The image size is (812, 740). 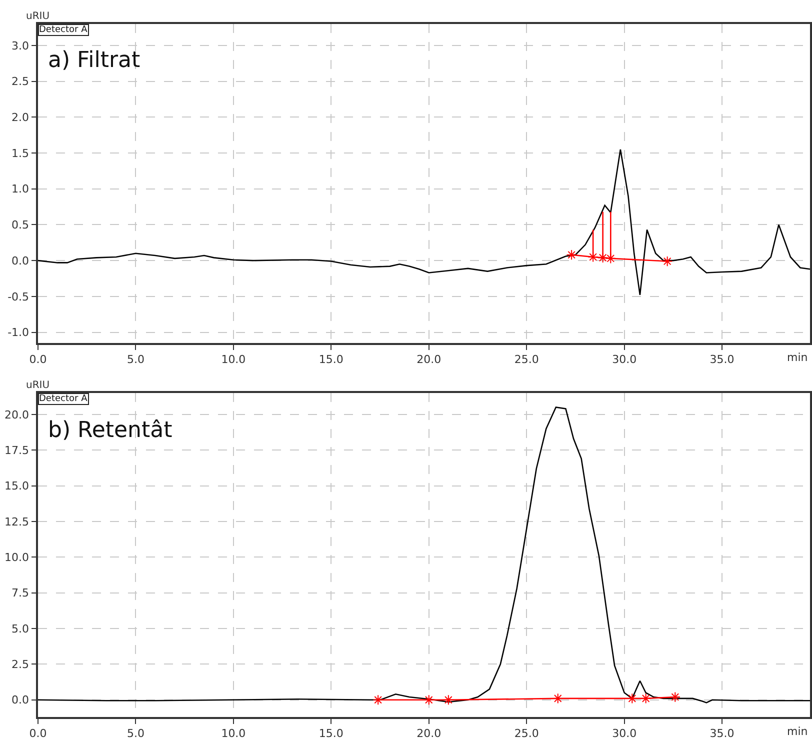 What do you see at coordinates (17, 521) in the screenshot?
I see `y-tick-label: 12.5` at bounding box center [17, 521].